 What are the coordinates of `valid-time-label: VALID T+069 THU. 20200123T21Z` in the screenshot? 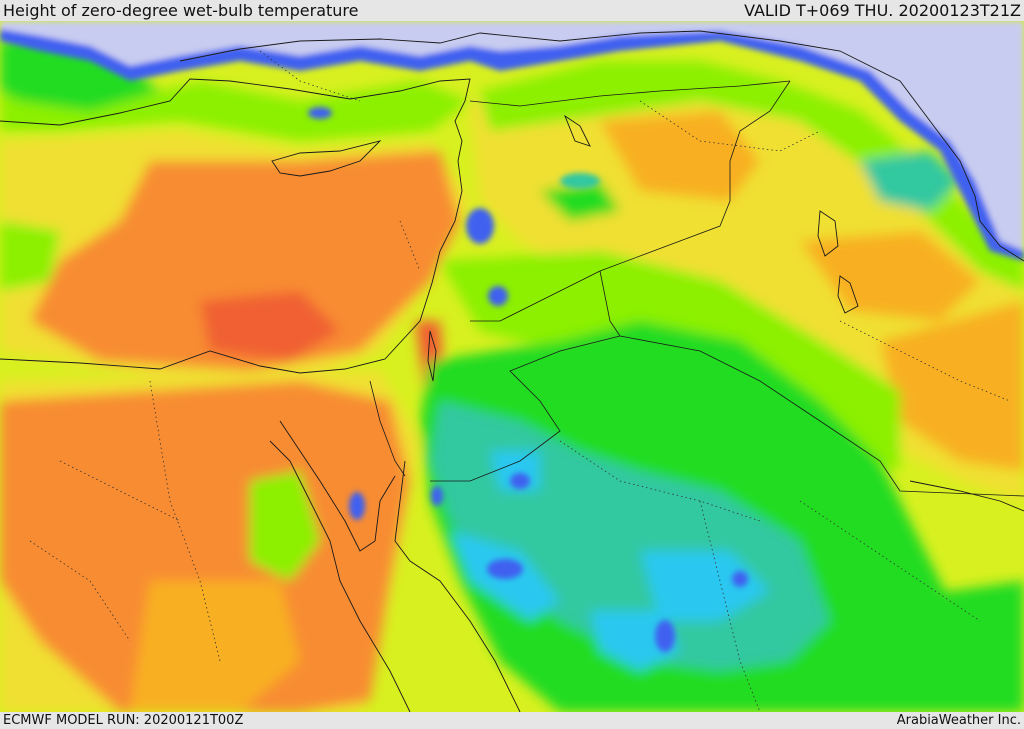 It's located at (882, 10).